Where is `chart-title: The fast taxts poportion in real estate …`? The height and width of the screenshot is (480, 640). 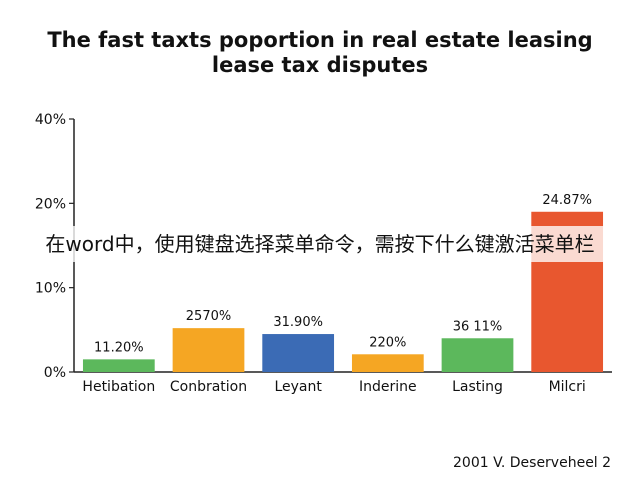 chart-title: The fast taxts poportion in real estate … is located at coordinates (320, 53).